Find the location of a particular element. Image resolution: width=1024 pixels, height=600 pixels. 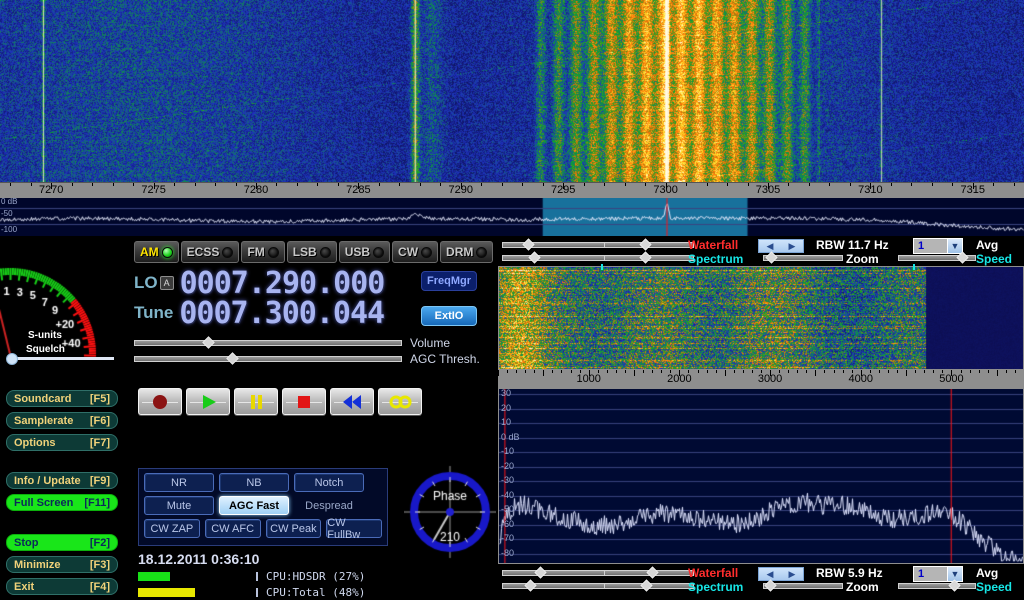

af-tick-major is located at coordinates (589, 373).